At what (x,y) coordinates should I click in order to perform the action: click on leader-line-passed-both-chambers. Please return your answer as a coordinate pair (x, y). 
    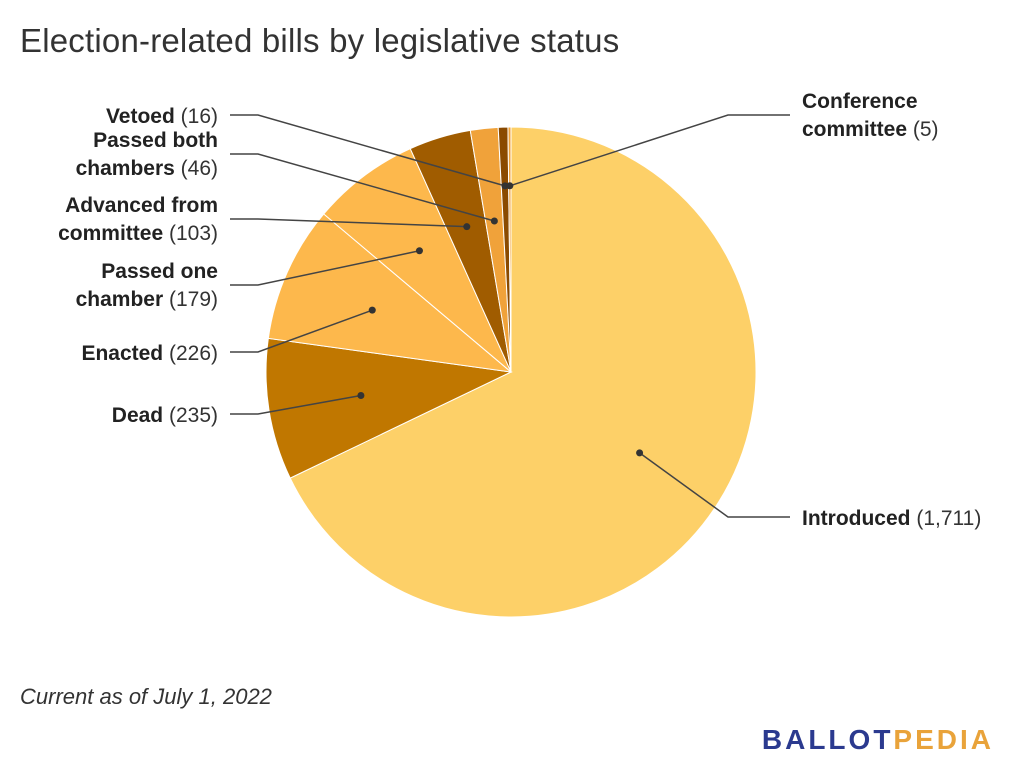
    Looking at the image, I should click on (362, 187).